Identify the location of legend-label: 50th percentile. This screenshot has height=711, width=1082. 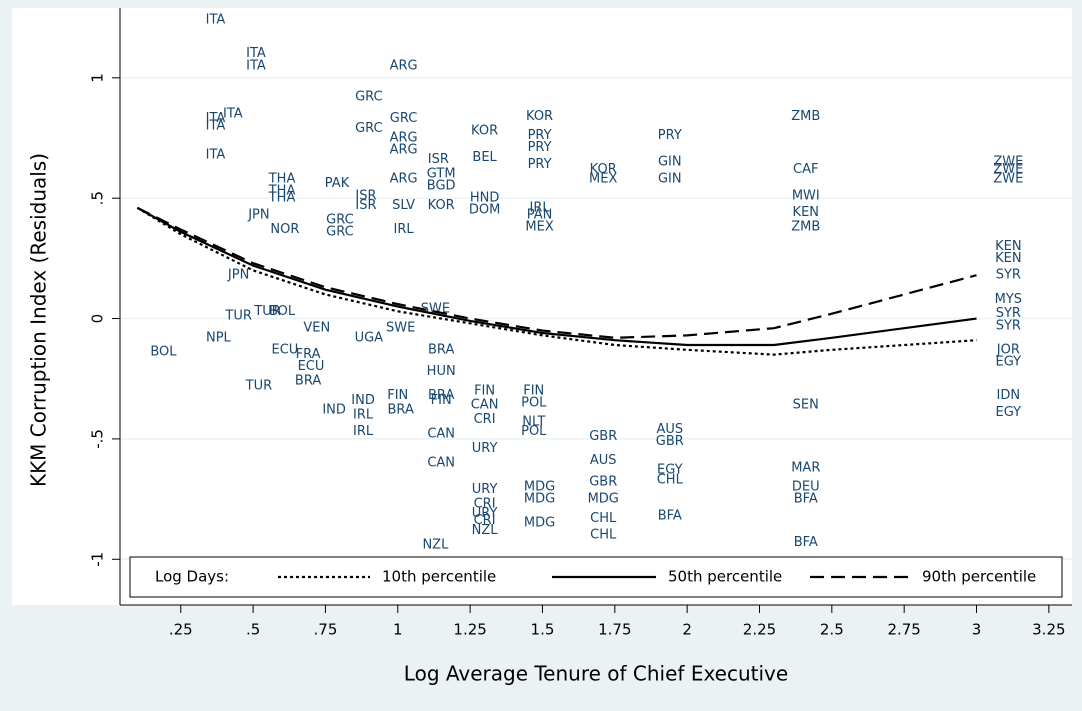
(725, 577).